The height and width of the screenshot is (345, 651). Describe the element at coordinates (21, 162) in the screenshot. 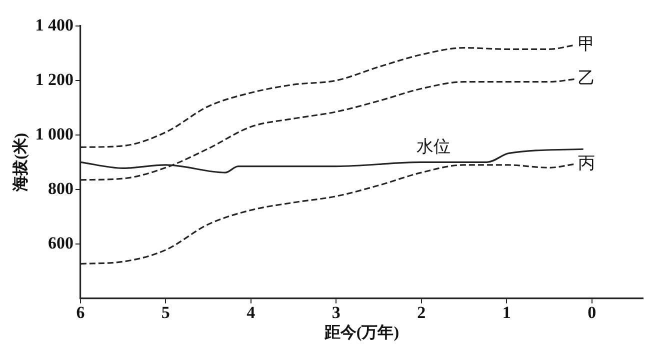

I see `y-axis-title: 海拔(米)` at that location.